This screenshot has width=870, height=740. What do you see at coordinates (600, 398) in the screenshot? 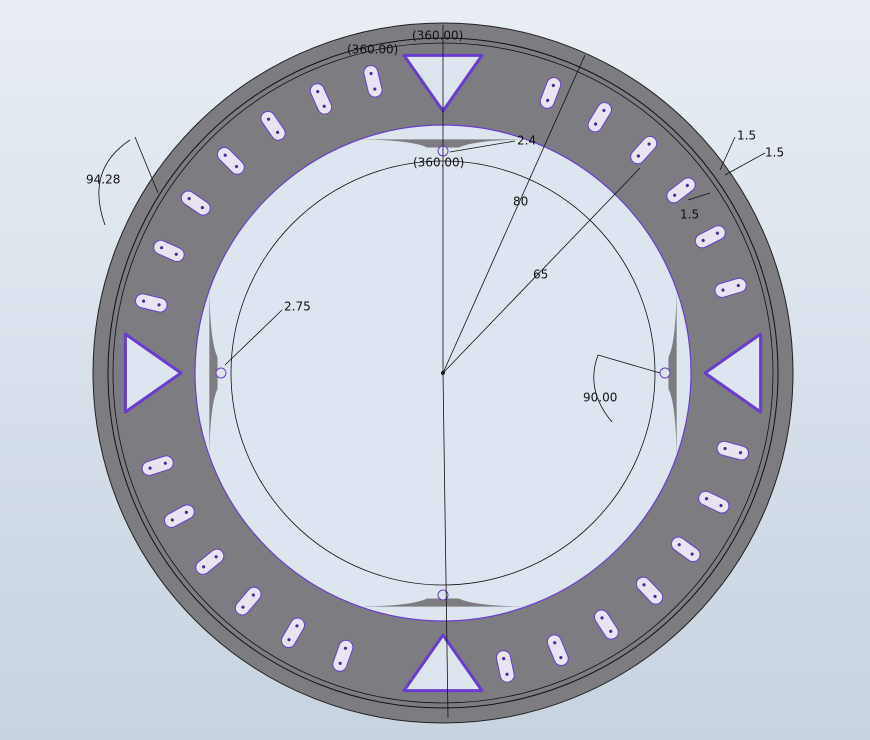
I see `dim-label: 90.00` at bounding box center [600, 398].